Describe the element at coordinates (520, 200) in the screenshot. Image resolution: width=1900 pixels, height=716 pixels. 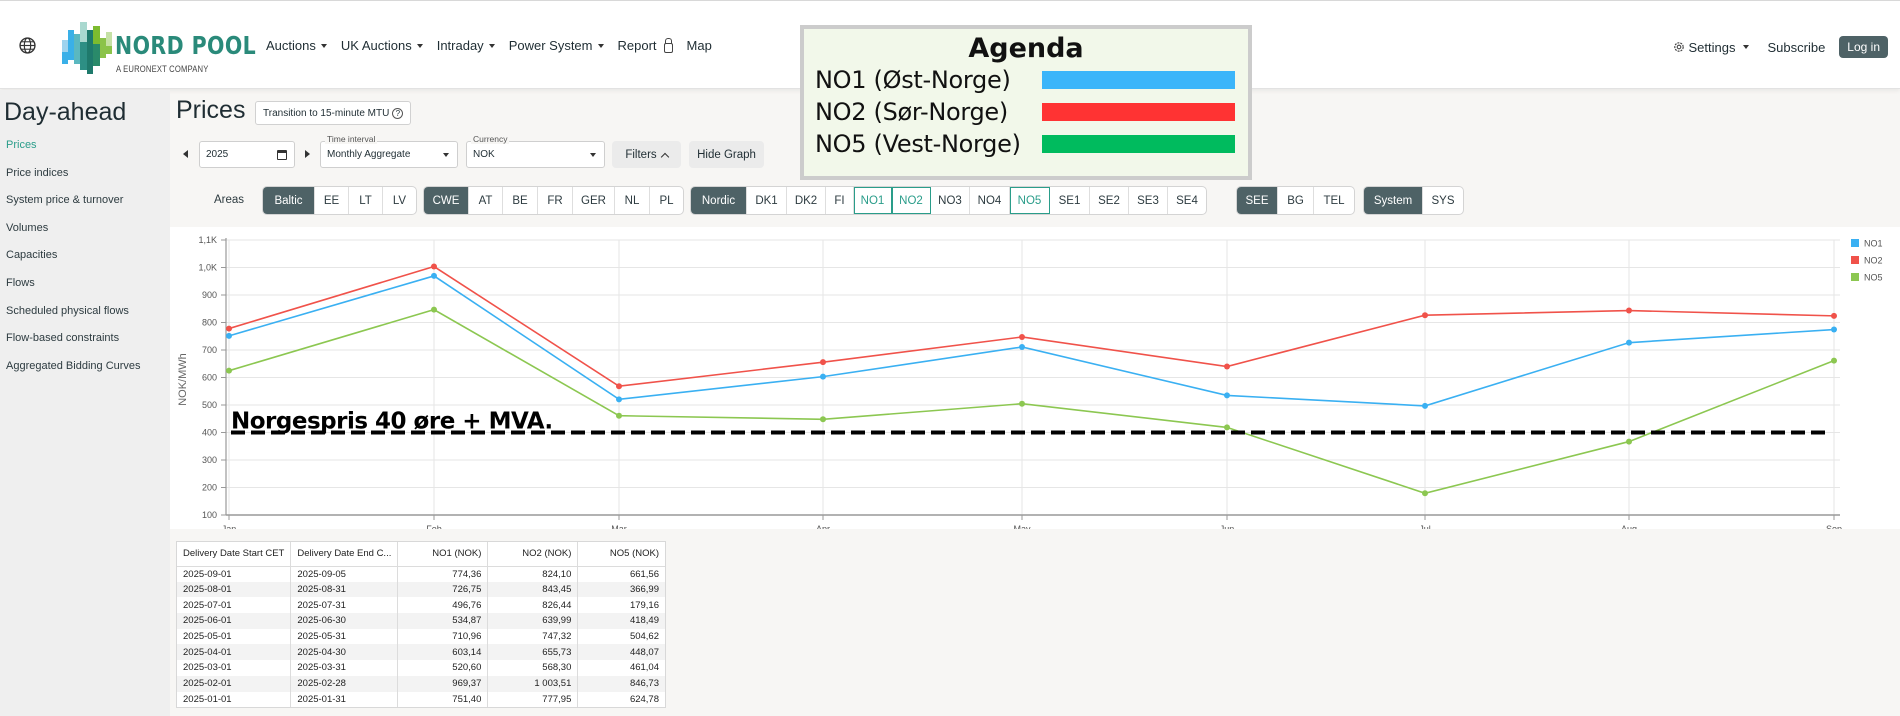
I see `area-button: BE` at that location.